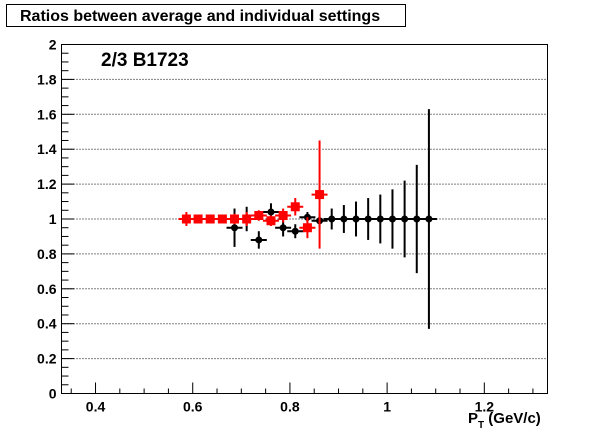  I want to click on x-tick-label: 1, so click(387, 407).